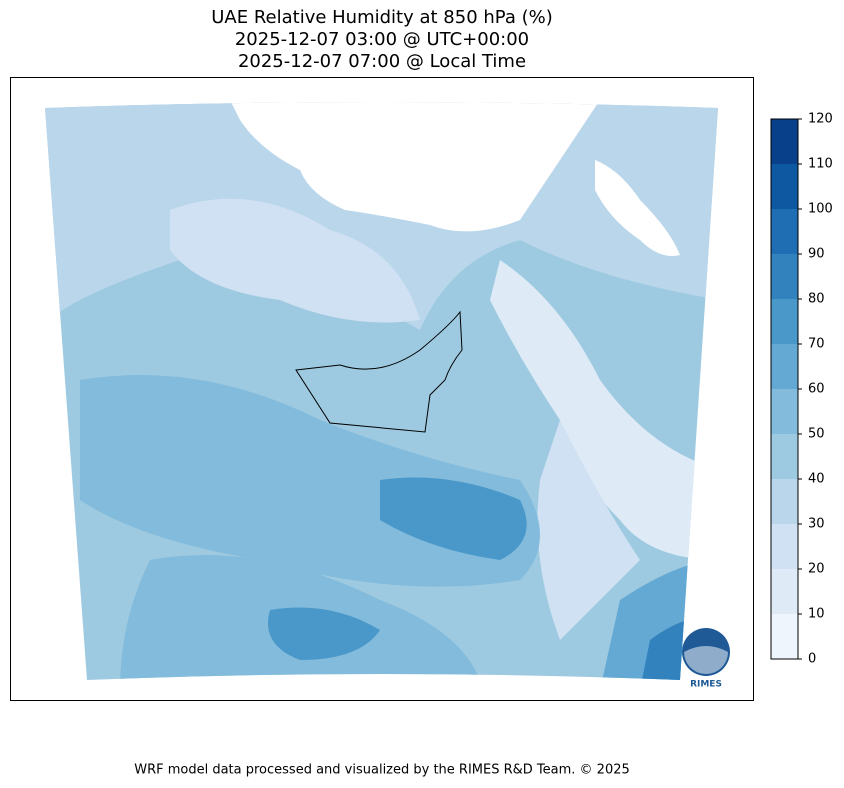 This screenshot has width=844, height=788. I want to click on country-border, so click(379, 371).